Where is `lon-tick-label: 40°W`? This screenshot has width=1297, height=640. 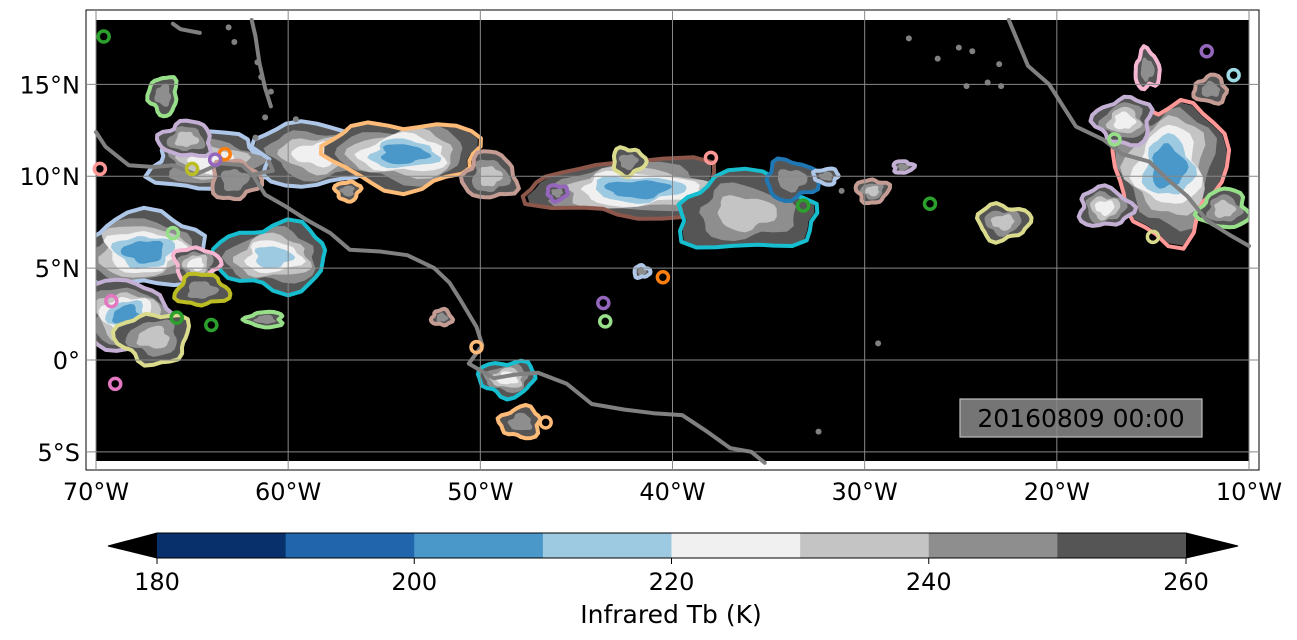
lon-tick-label: 40°W is located at coordinates (672, 492).